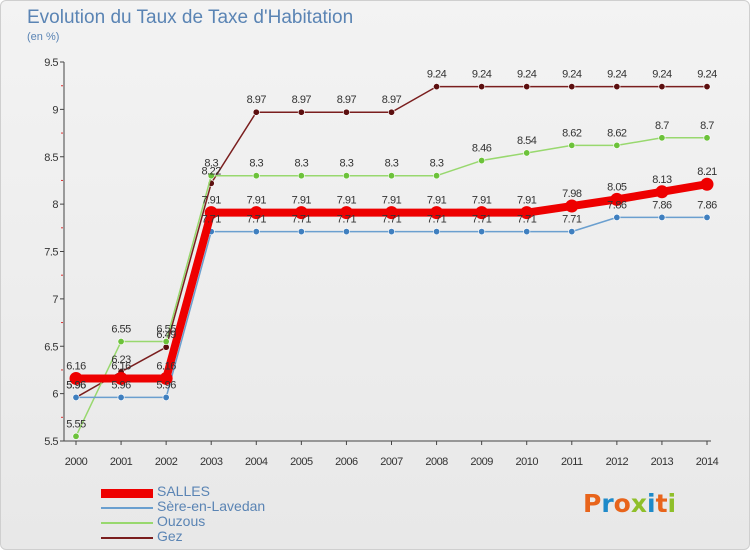  Describe the element at coordinates (121, 360) in the screenshot. I see `data-label: 6.23` at that location.